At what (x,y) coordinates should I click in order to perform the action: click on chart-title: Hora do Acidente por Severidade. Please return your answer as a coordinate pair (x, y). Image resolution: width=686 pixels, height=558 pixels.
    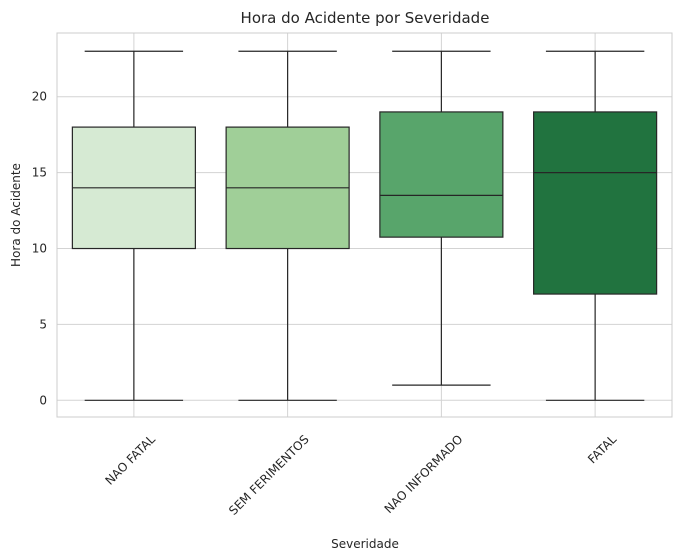
    Looking at the image, I should click on (365, 18).